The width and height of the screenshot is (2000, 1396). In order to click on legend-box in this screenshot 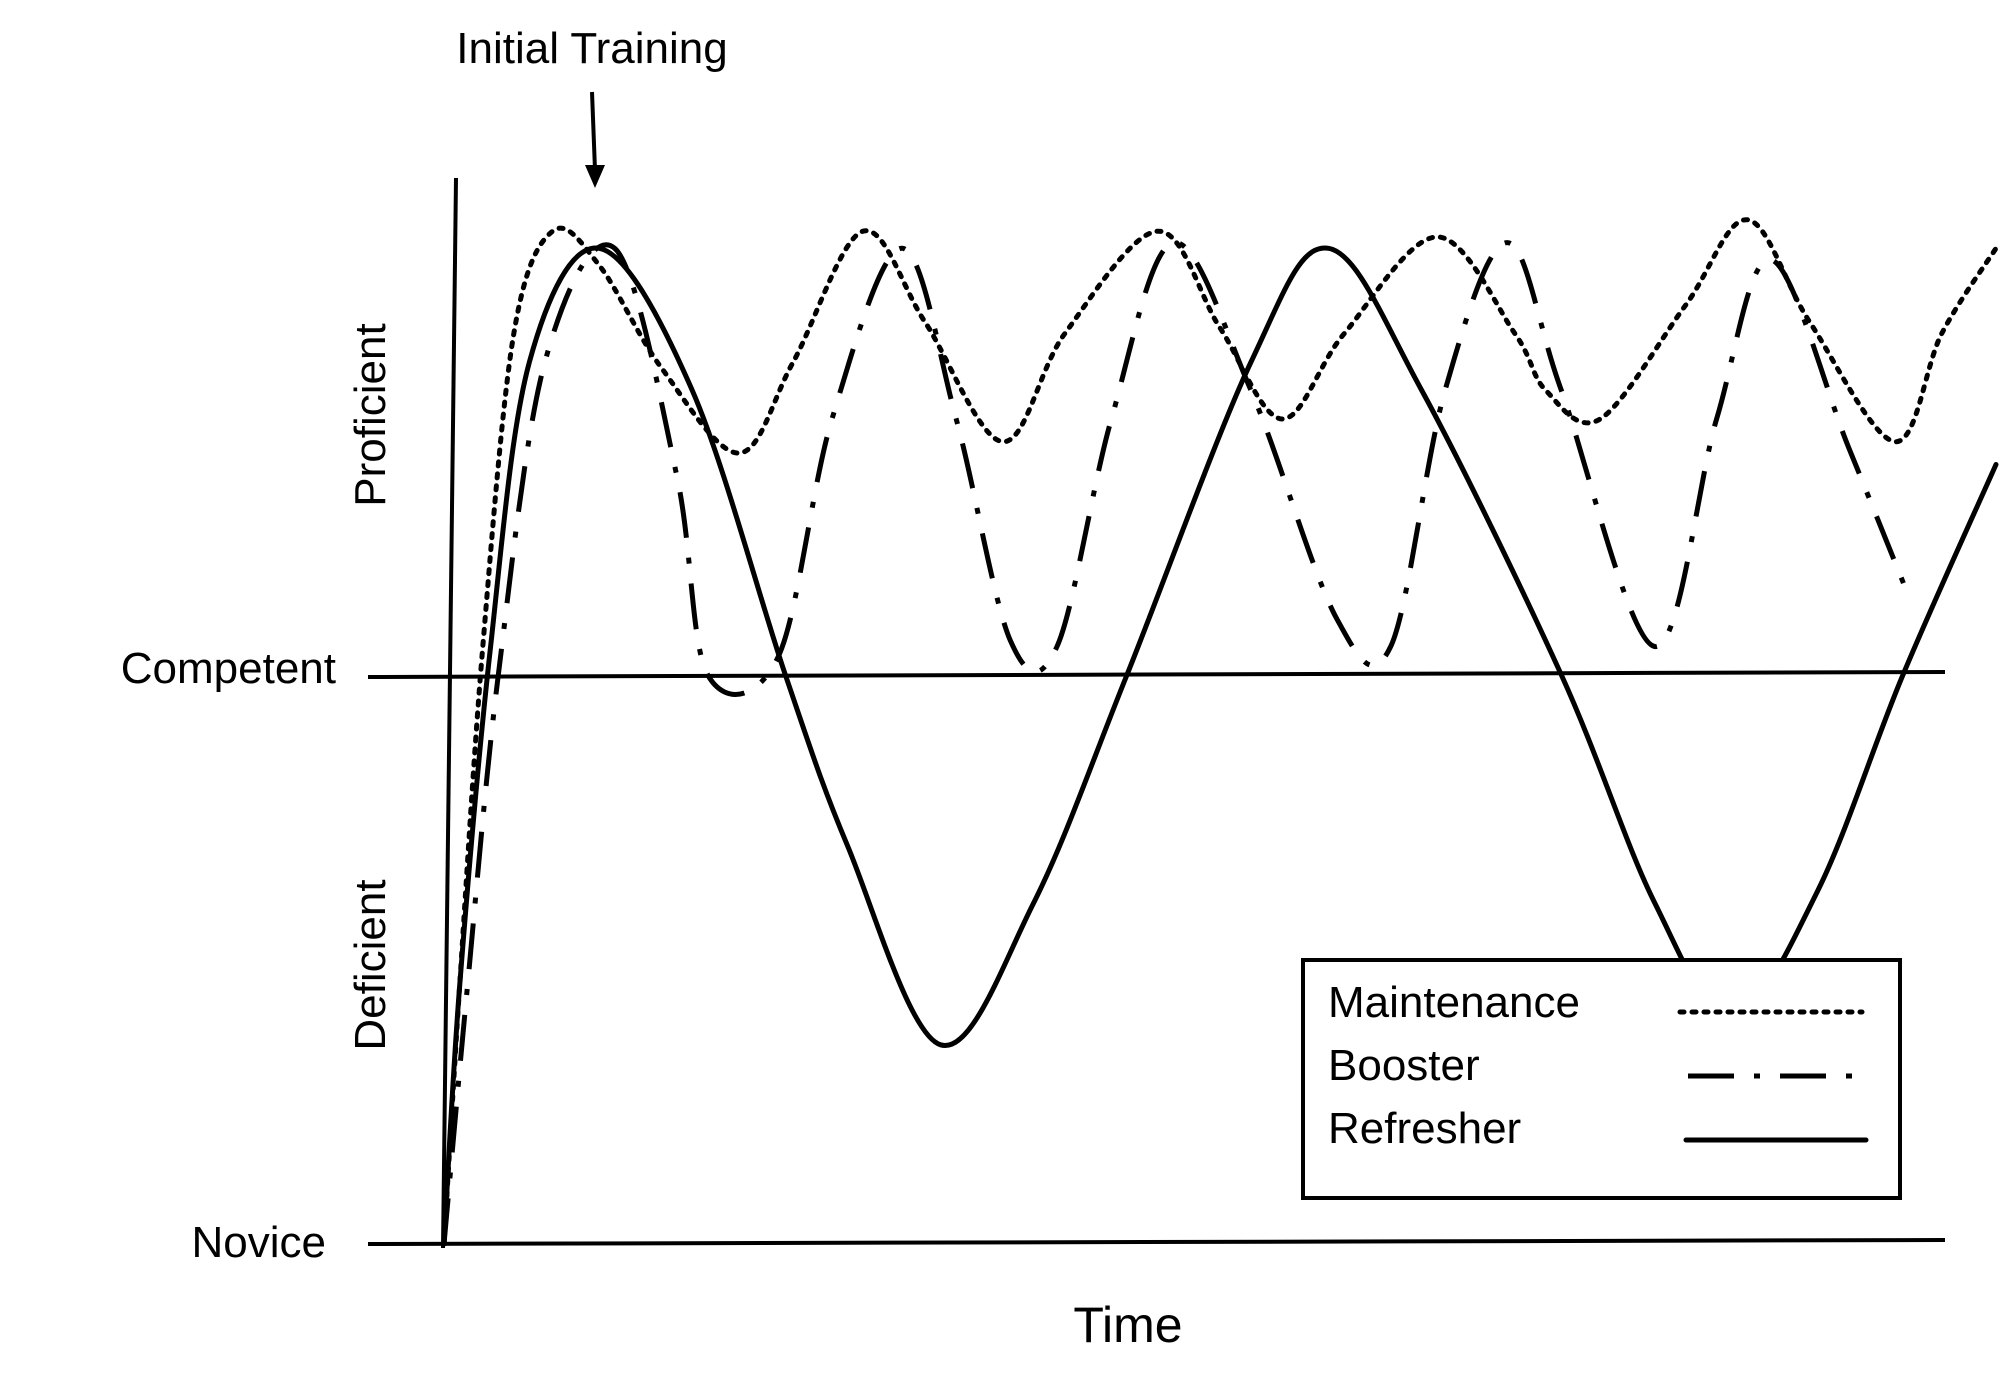, I will do `click(1601, 1079)`.